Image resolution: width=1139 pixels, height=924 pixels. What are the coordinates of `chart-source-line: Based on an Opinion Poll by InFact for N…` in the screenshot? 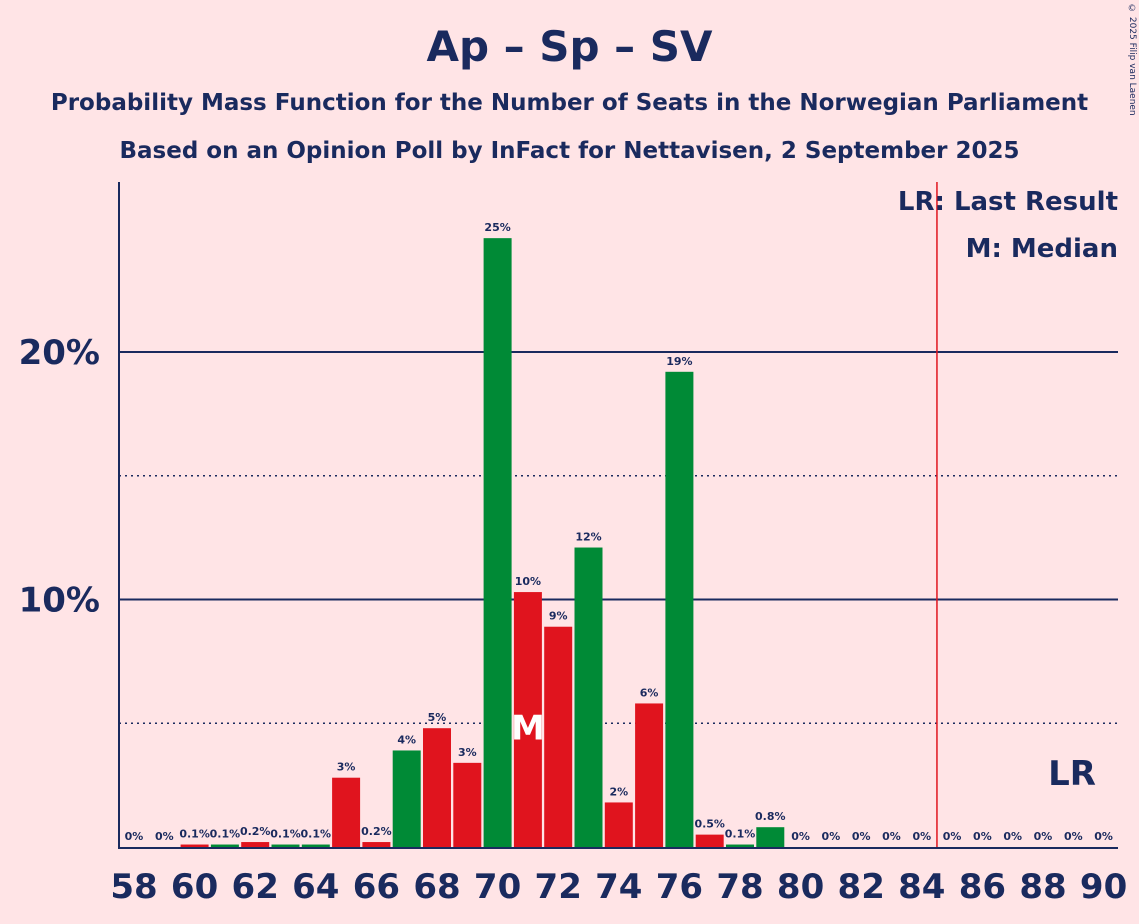 It's located at (569, 151).